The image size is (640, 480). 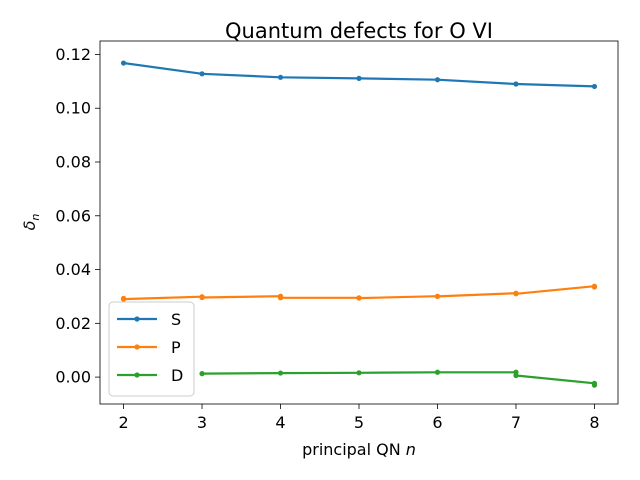 What do you see at coordinates (176, 347) in the screenshot?
I see `legend-label-p: P` at bounding box center [176, 347].